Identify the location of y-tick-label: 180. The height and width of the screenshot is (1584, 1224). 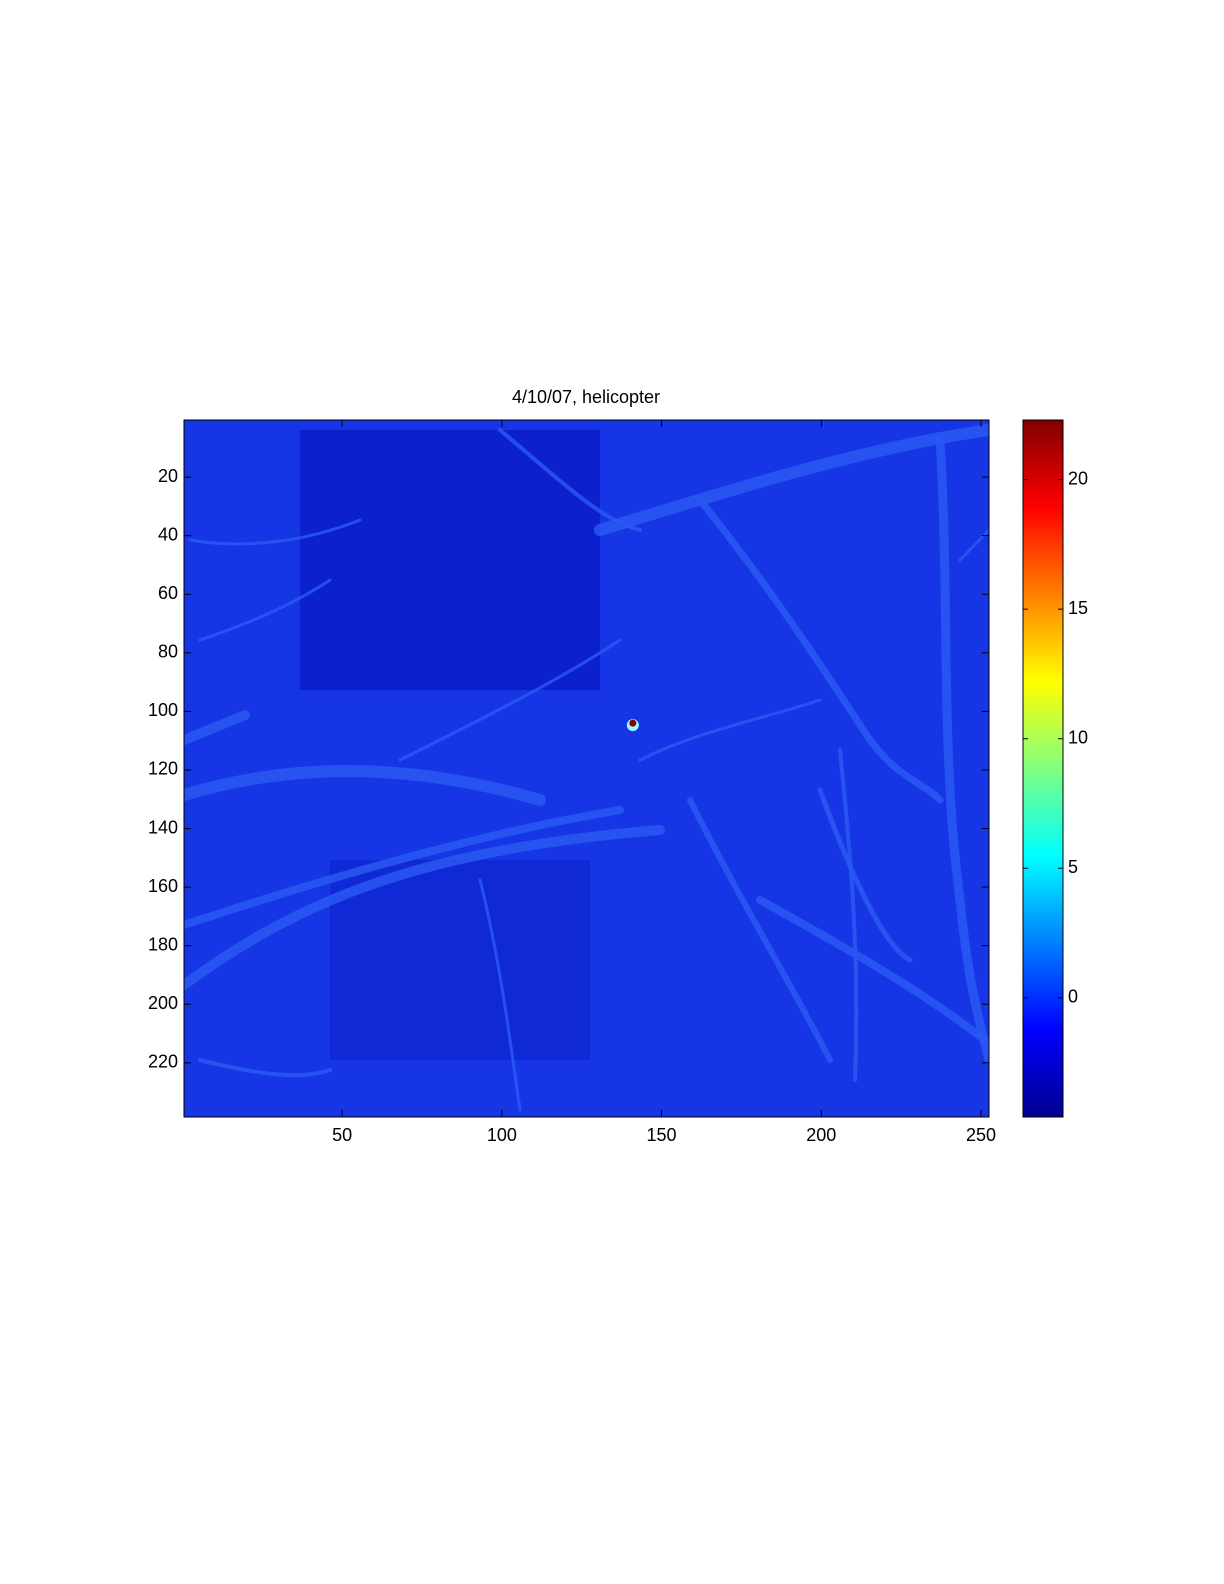
(163, 944).